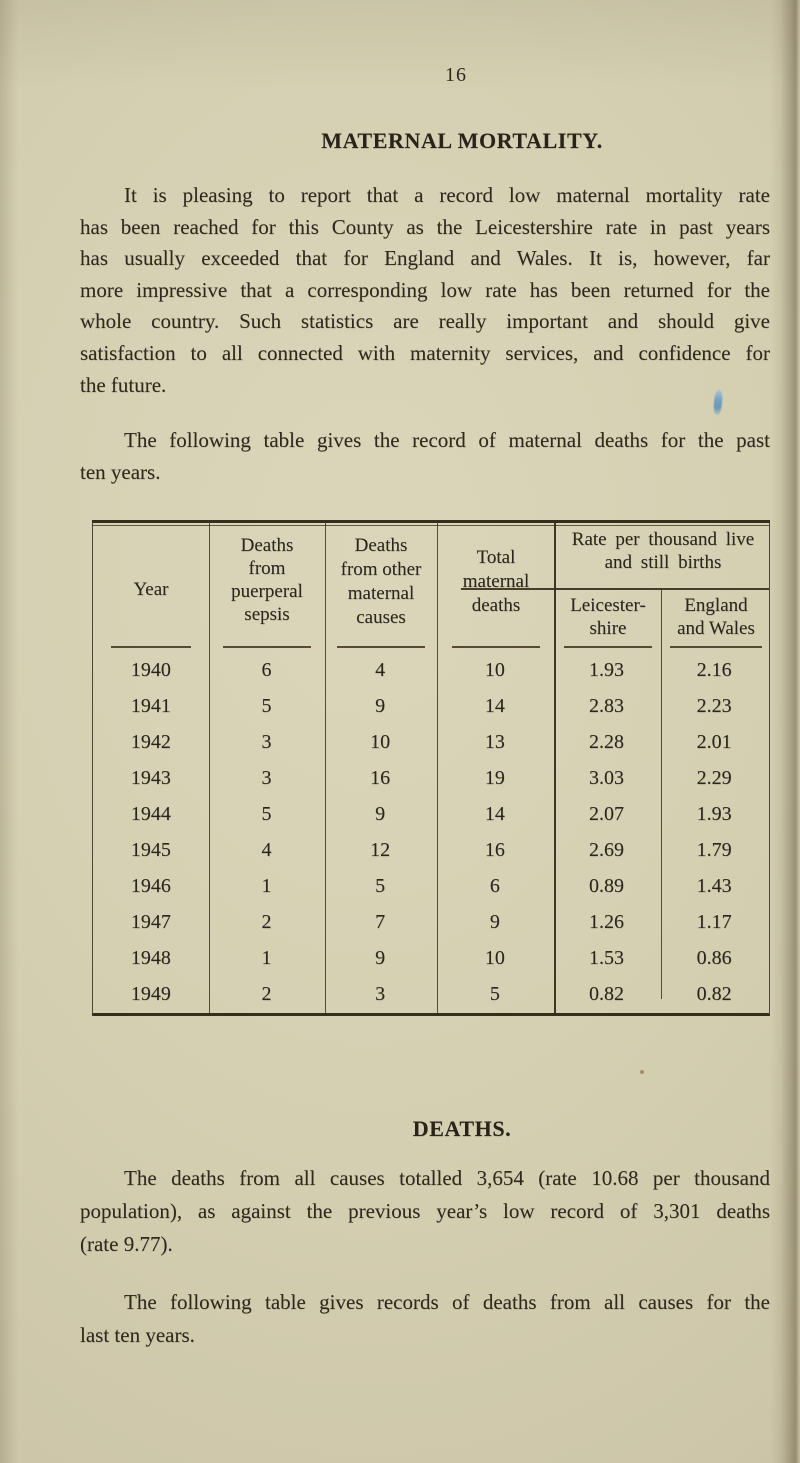  What do you see at coordinates (494, 813) in the screenshot?
I see `table-cell-total: 14` at bounding box center [494, 813].